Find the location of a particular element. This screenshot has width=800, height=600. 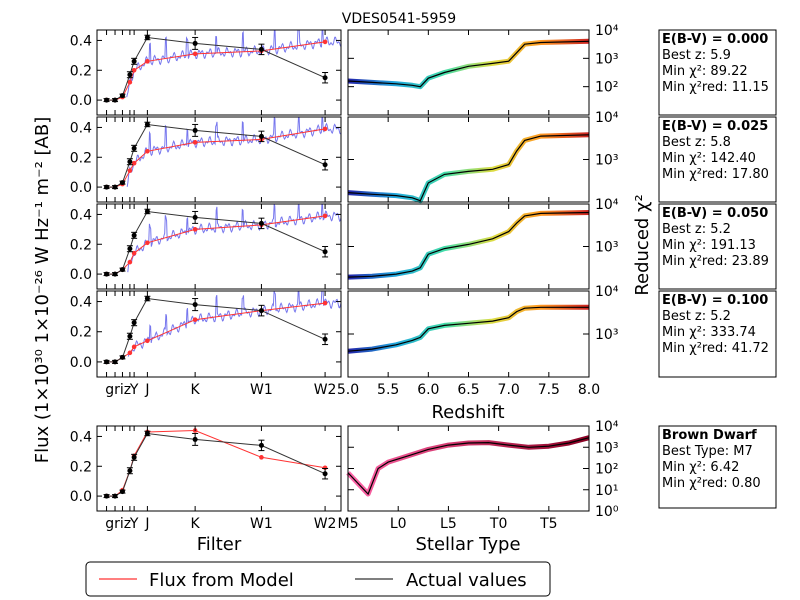

info-box-title: E(B-V) = 0.050 is located at coordinates (715, 213).